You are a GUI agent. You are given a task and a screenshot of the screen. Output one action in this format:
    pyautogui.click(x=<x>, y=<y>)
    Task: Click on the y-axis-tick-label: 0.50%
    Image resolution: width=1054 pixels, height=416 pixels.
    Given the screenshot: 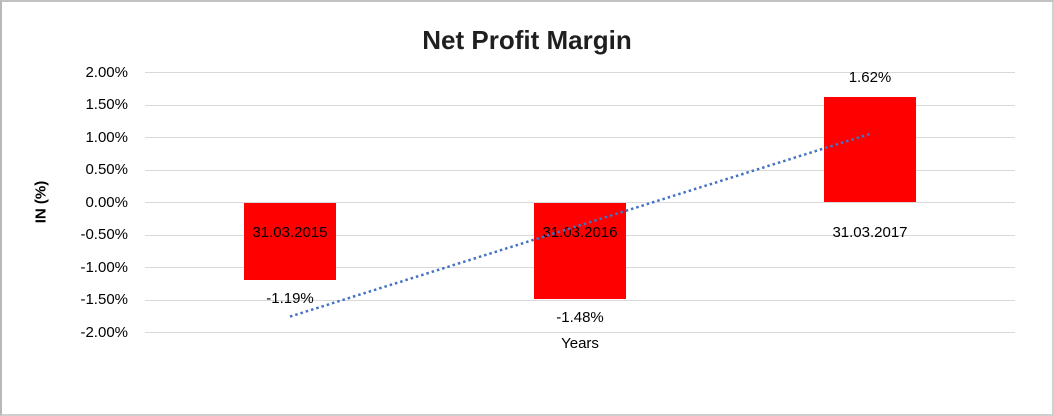 What is the action you would take?
    pyautogui.click(x=106, y=169)
    